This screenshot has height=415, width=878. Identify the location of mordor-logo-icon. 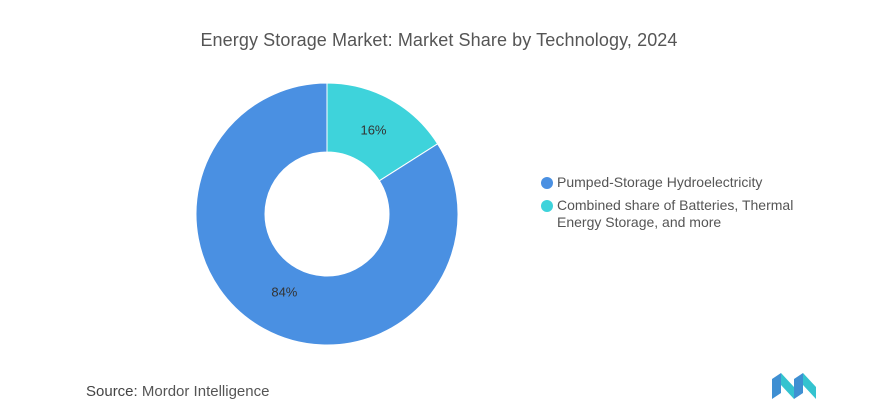
(794, 386).